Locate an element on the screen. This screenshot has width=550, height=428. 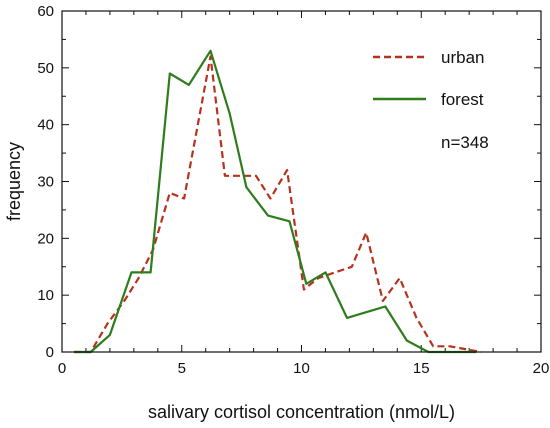
y-tick-label: 60 is located at coordinates (45, 11).